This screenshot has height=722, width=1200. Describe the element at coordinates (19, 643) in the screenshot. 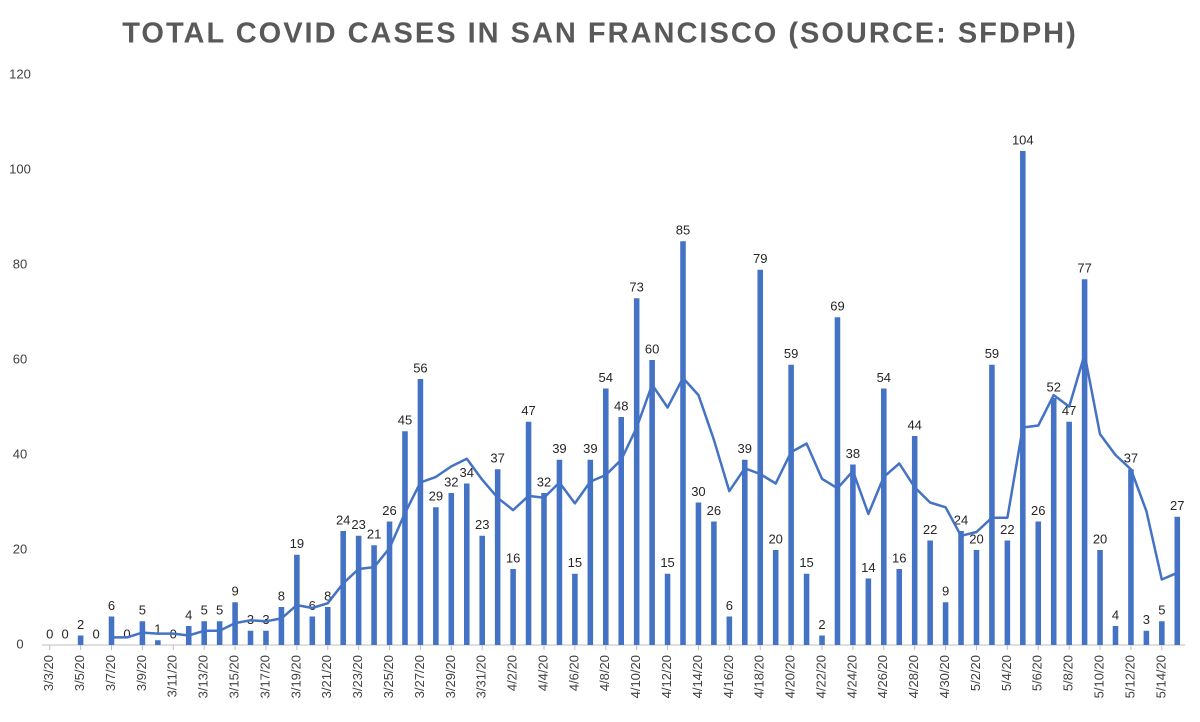

I see `y-tick-label: 0` at that location.